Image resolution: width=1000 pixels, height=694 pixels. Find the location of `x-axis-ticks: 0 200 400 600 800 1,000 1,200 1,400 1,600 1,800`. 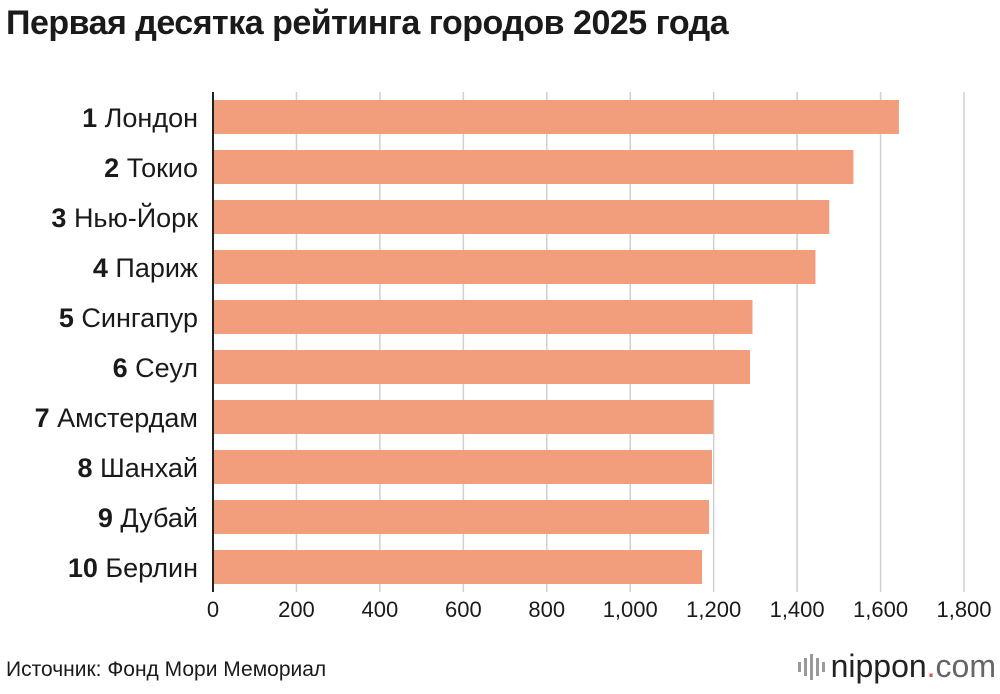

x-axis-ticks: 0 200 400 600 800 1,000 1,200 1,400 1,600 1,800 is located at coordinates (599, 609).